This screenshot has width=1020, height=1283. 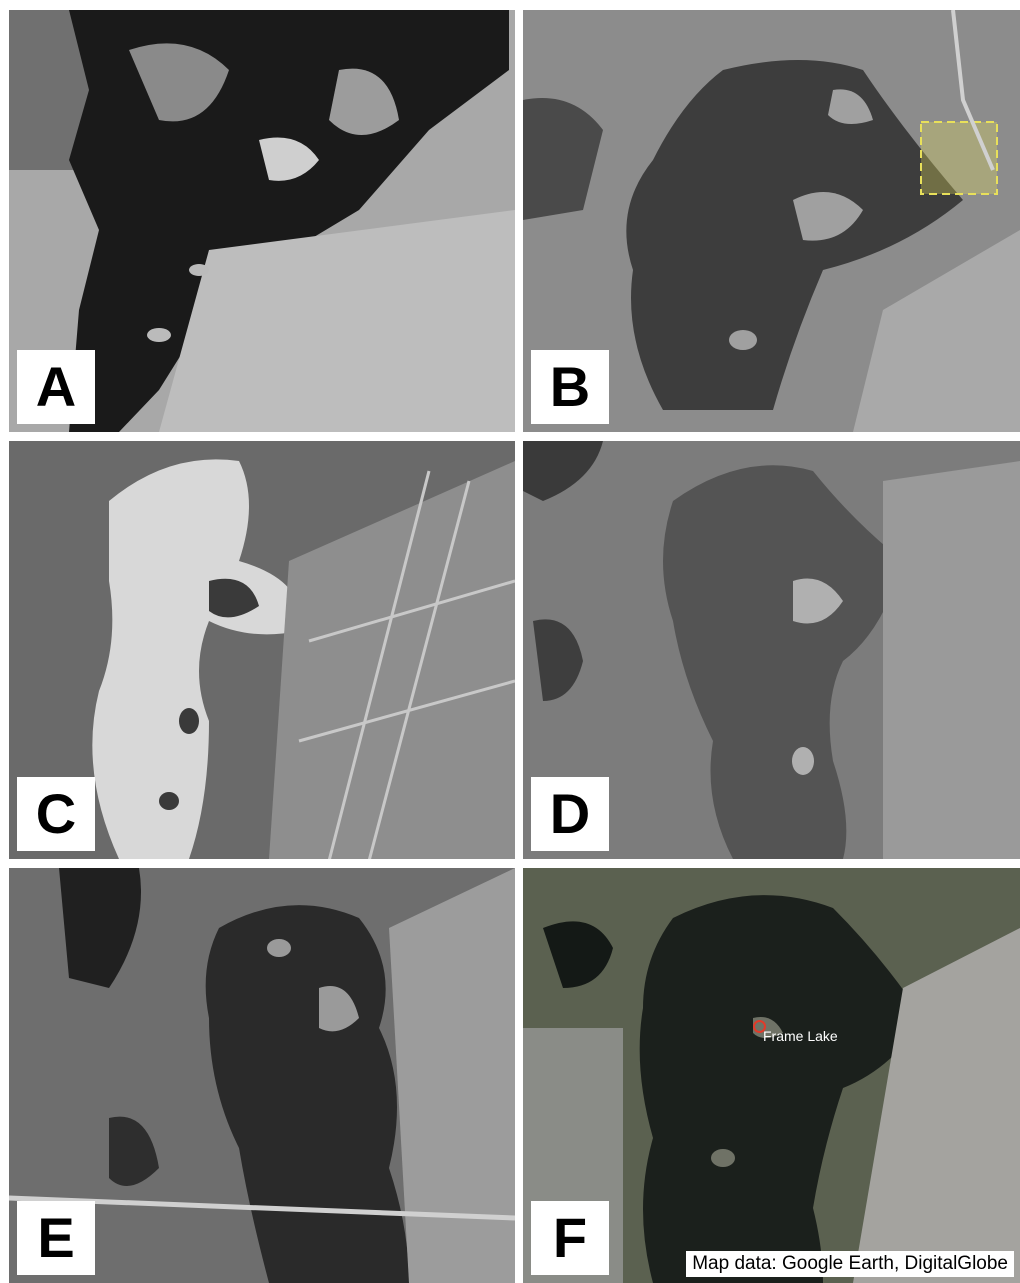 What do you see at coordinates (850, 1264) in the screenshot?
I see `map-data-credit: Map data: Google Earth, DigitalGlobe` at bounding box center [850, 1264].